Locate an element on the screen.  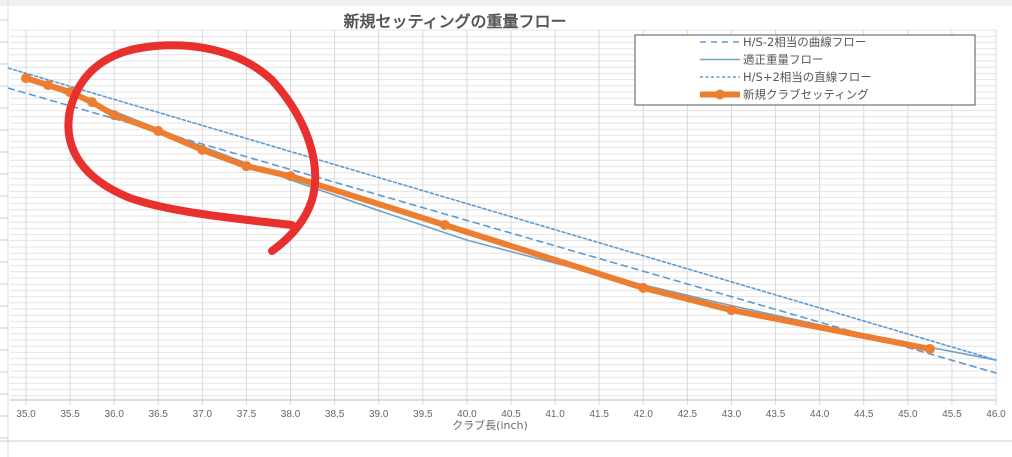
x-tick-label: 43.0 is located at coordinates (732, 414).